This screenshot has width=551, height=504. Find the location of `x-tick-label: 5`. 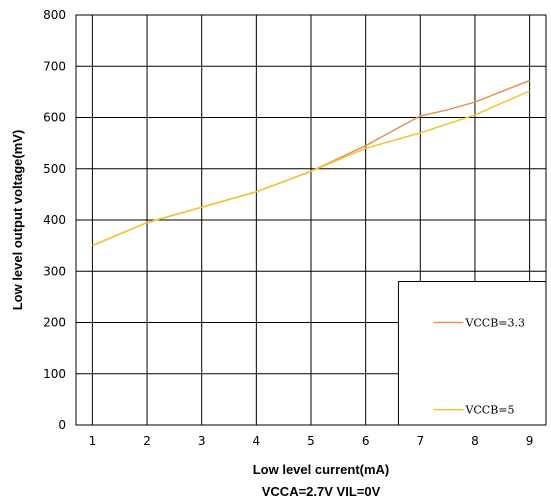

x-tick-label: 5 is located at coordinates (311, 441).